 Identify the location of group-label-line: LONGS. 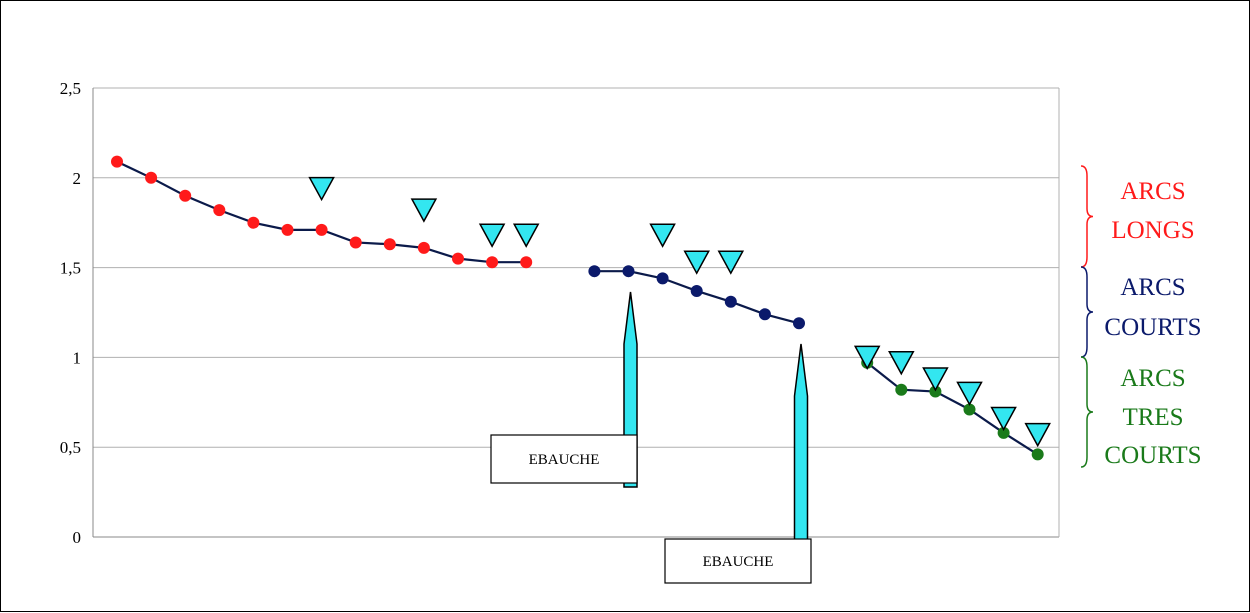
(1152, 230).